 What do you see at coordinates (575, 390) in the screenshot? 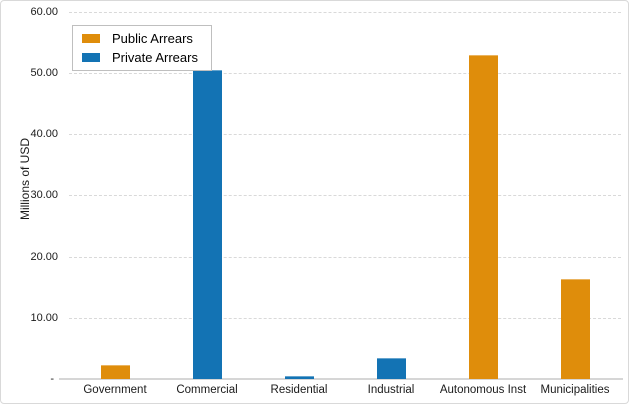
I see `x-axis-label: Municipalities` at bounding box center [575, 390].